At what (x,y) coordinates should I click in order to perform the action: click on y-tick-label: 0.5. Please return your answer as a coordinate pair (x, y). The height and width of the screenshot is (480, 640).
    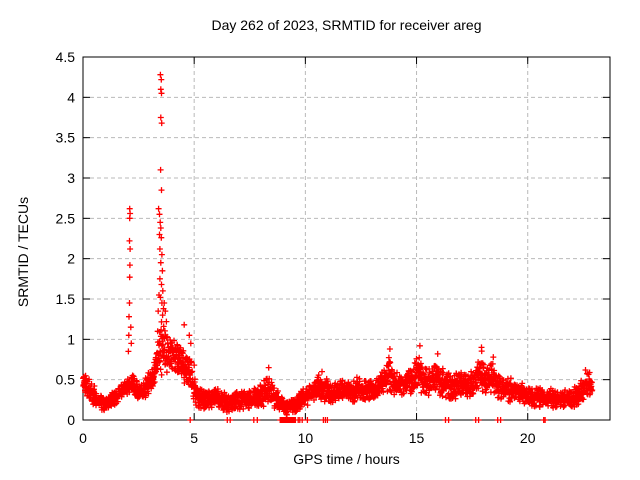
    Looking at the image, I should click on (66, 380).